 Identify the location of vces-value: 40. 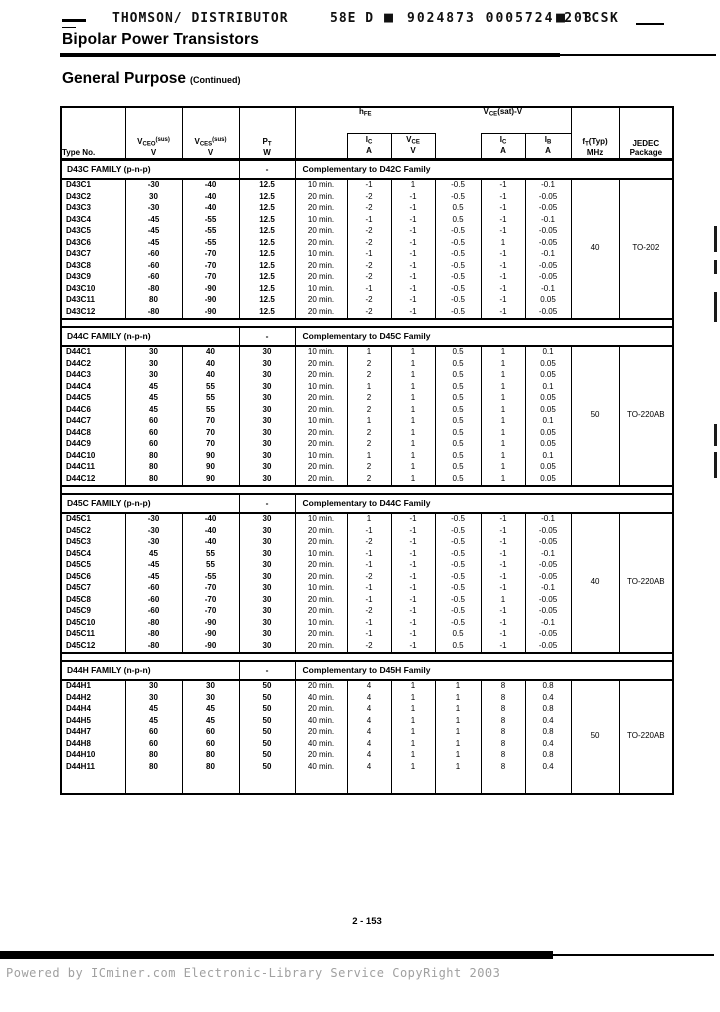
(210, 364).